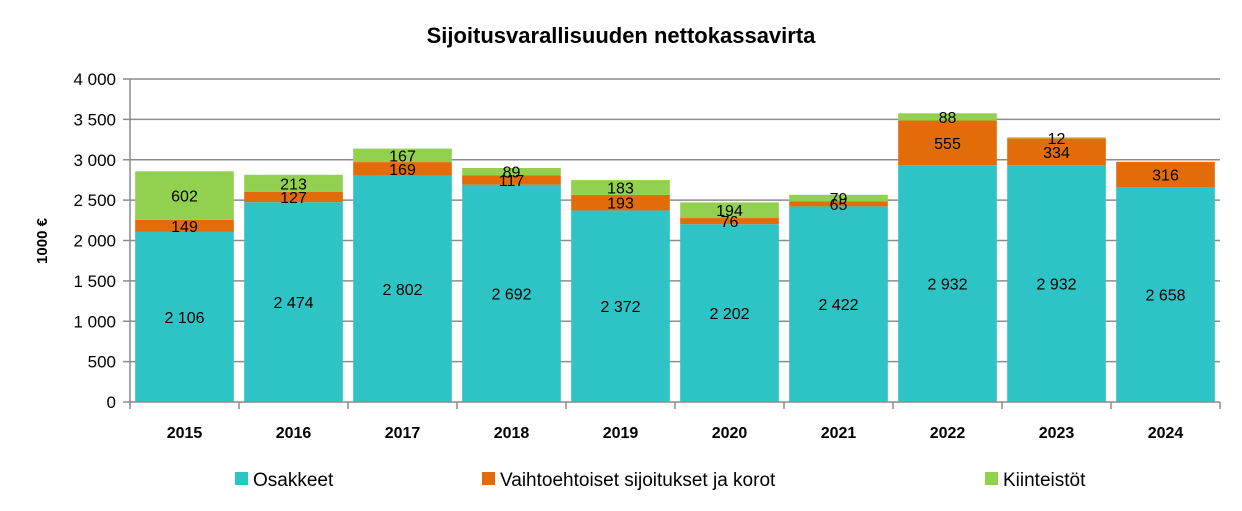  I want to click on data-label: 149, so click(184, 227).